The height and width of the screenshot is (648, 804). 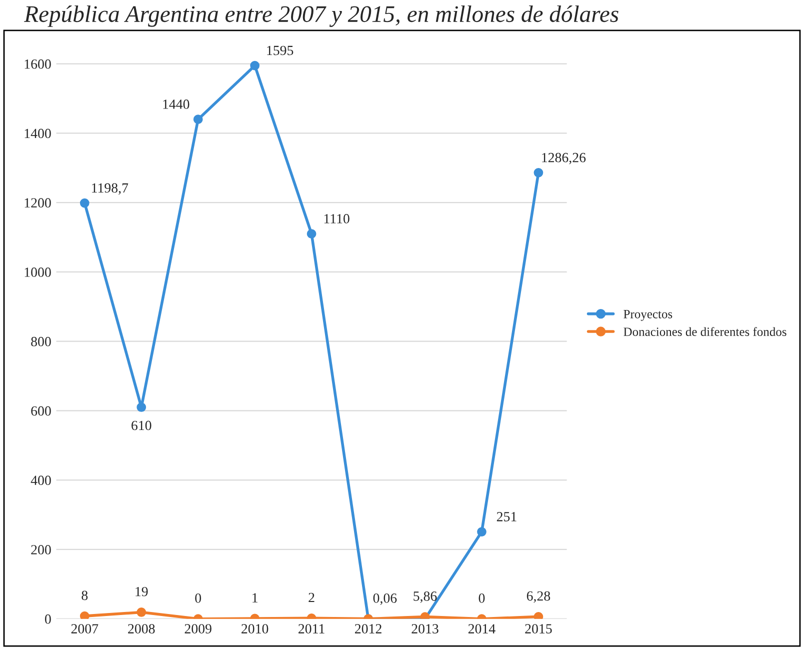 I want to click on data-label: 1110, so click(x=337, y=219).